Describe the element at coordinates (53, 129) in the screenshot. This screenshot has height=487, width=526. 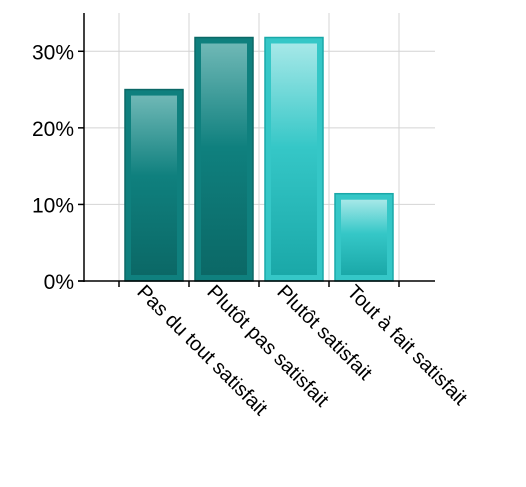
I see `y-tick-label: 20%` at that location.